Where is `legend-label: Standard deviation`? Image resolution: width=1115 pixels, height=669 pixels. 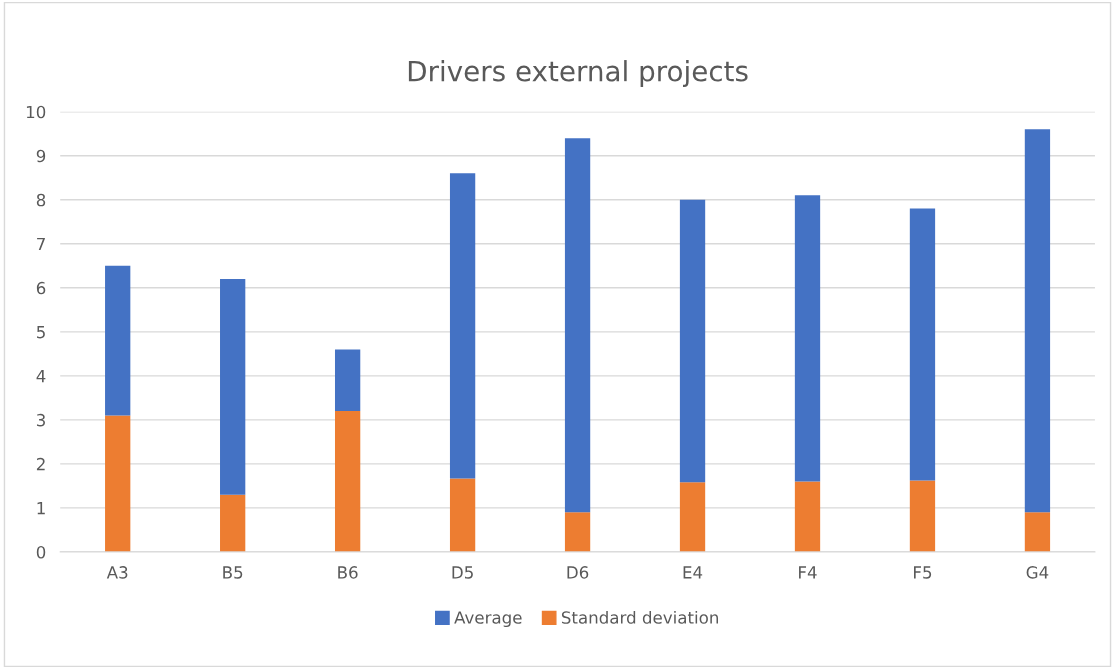 legend-label: Standard deviation is located at coordinates (639, 617).